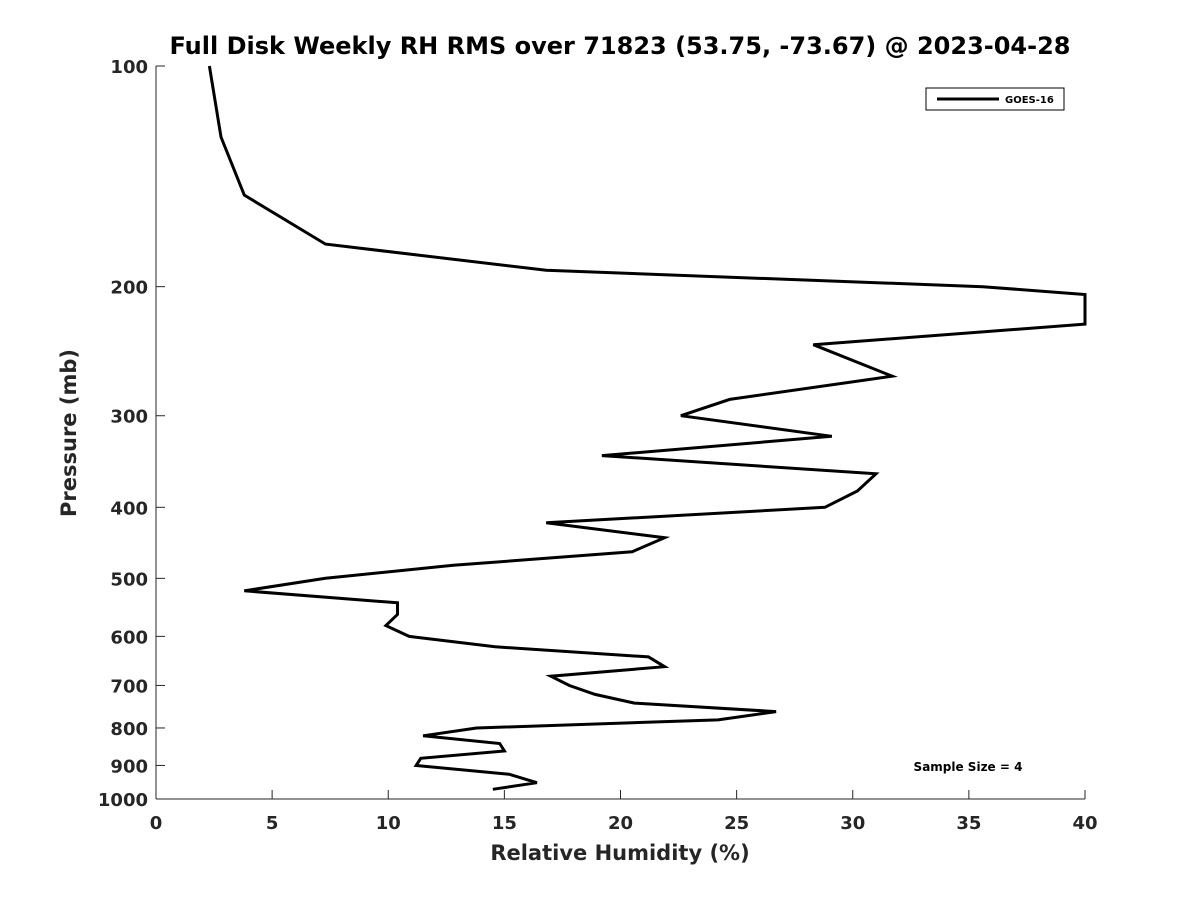  Describe the element at coordinates (123, 800) in the screenshot. I see `y-tick-label: 1000` at that location.